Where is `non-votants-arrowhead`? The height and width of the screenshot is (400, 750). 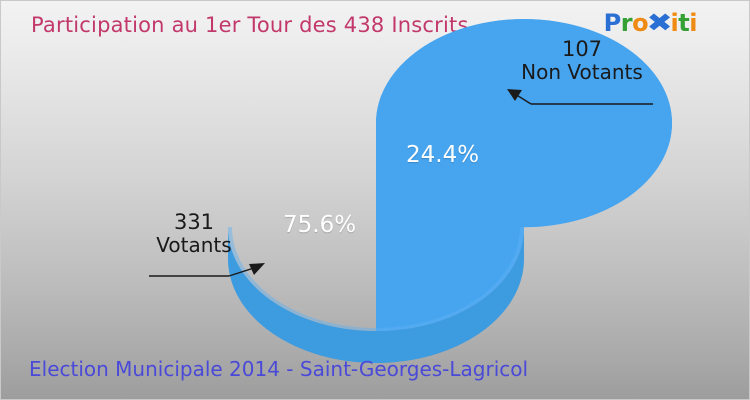 non-votants-arrowhead is located at coordinates (514, 95).